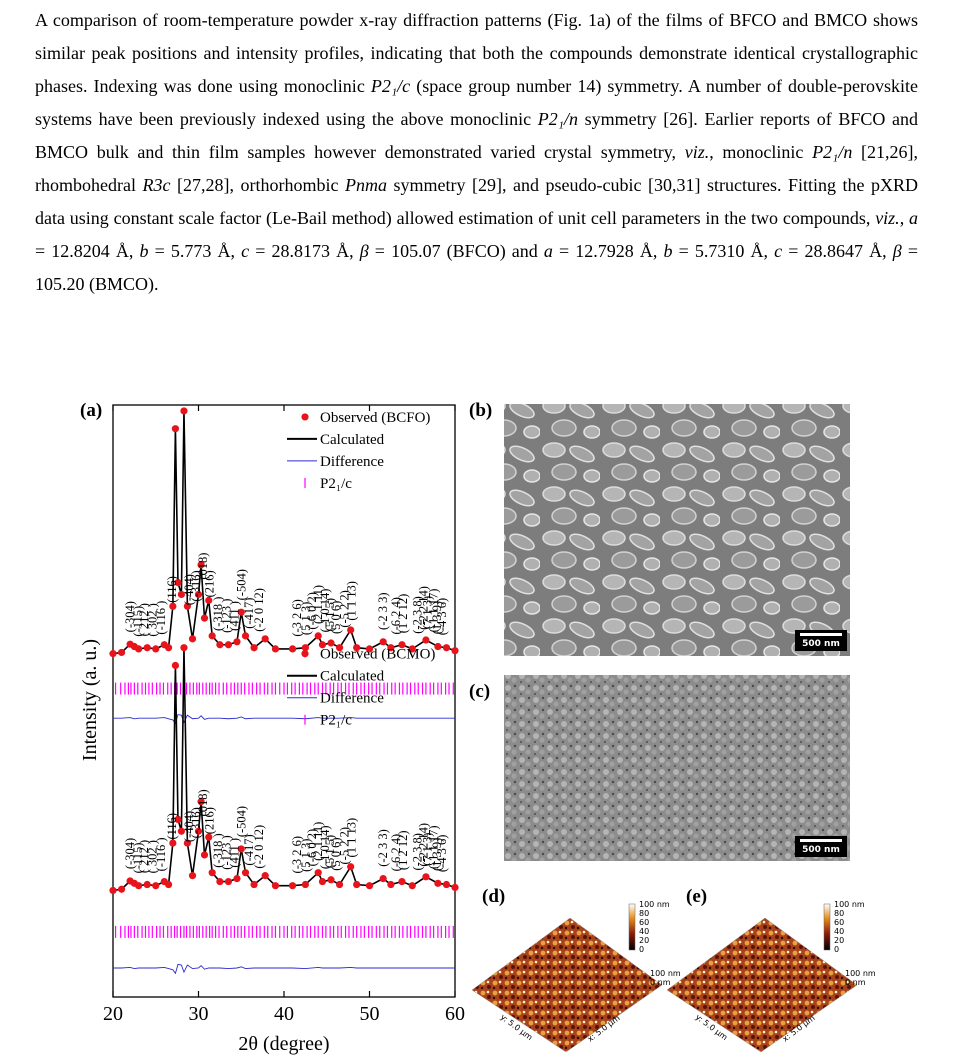 This screenshot has height=1062, width=953. I want to click on peak-label: (018), so click(203, 802).